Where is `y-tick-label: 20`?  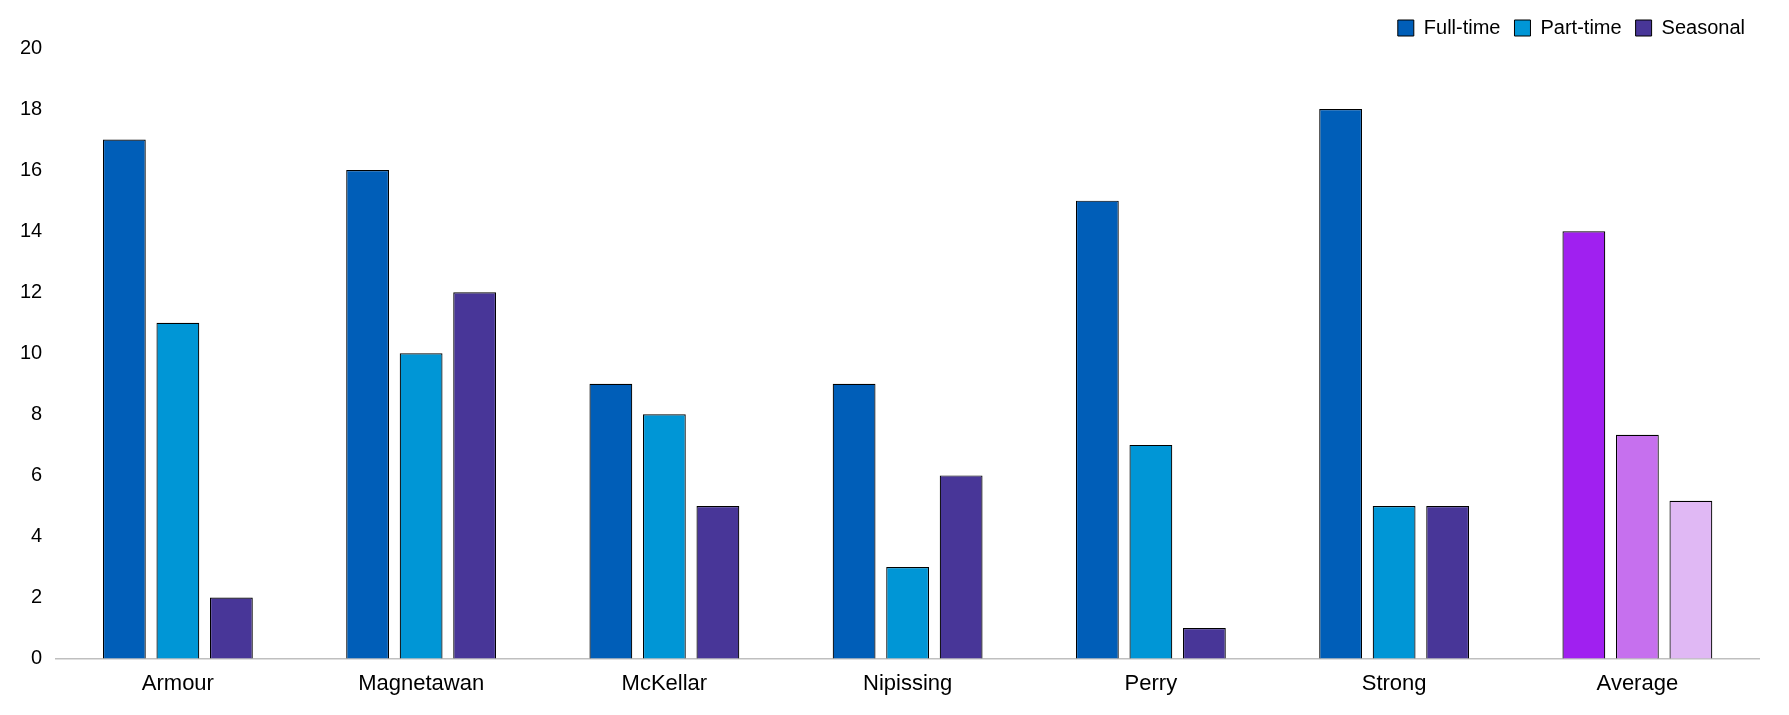 y-tick-label: 20 is located at coordinates (31, 46).